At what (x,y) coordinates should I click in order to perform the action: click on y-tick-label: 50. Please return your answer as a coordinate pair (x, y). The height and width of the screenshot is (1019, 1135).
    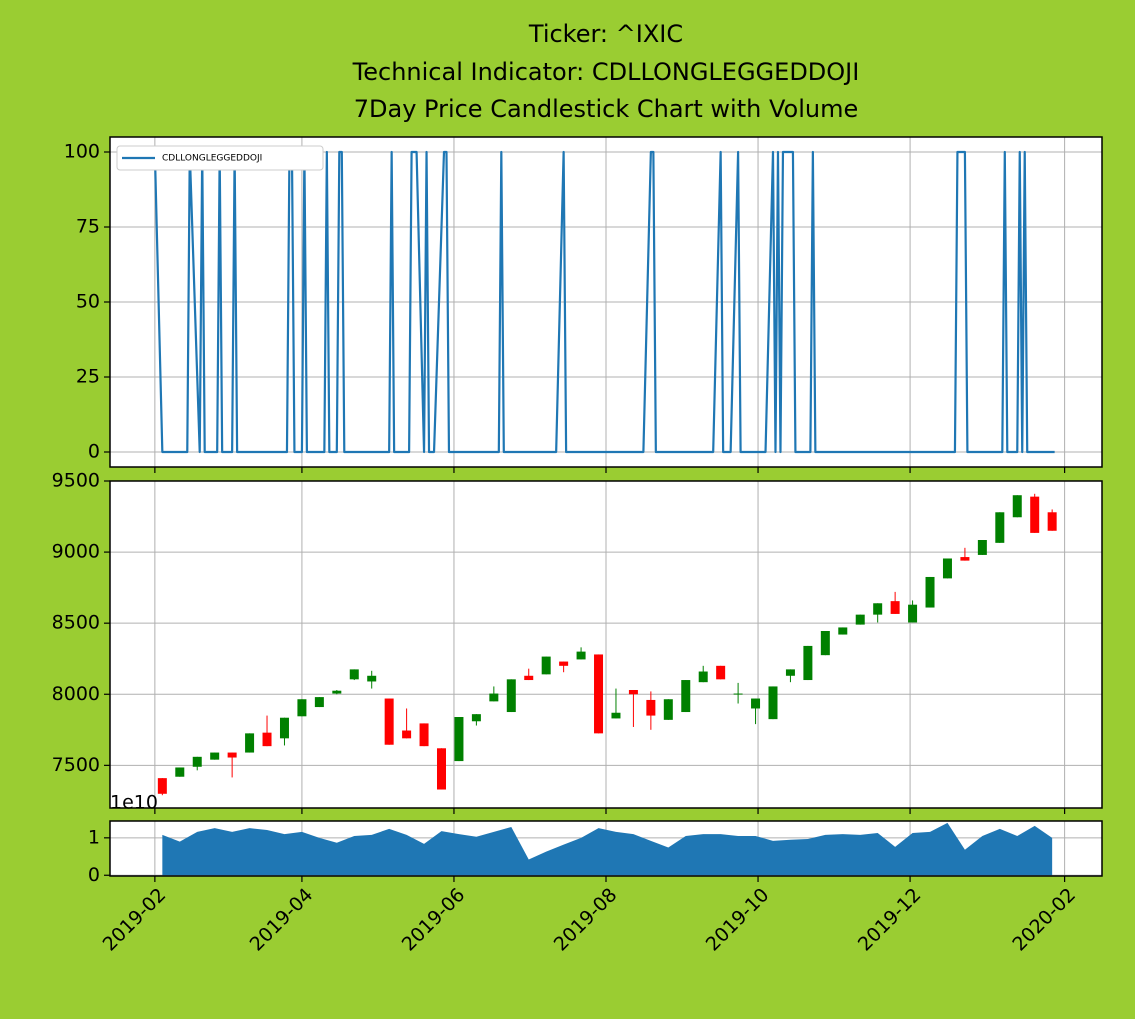
    Looking at the image, I should click on (88, 302).